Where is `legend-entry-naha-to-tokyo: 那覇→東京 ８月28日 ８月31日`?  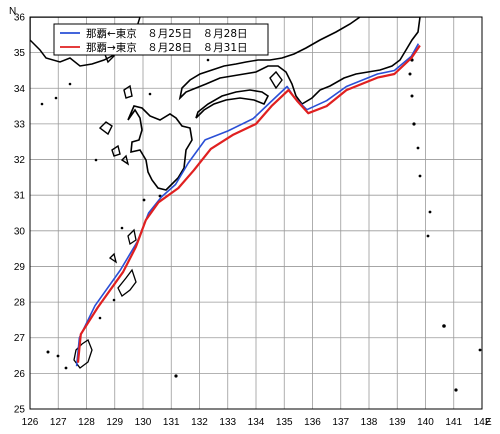
legend-entry-naha-to-tokyo: 那覇→東京 ８月28日 ８月31日 is located at coordinates (167, 47).